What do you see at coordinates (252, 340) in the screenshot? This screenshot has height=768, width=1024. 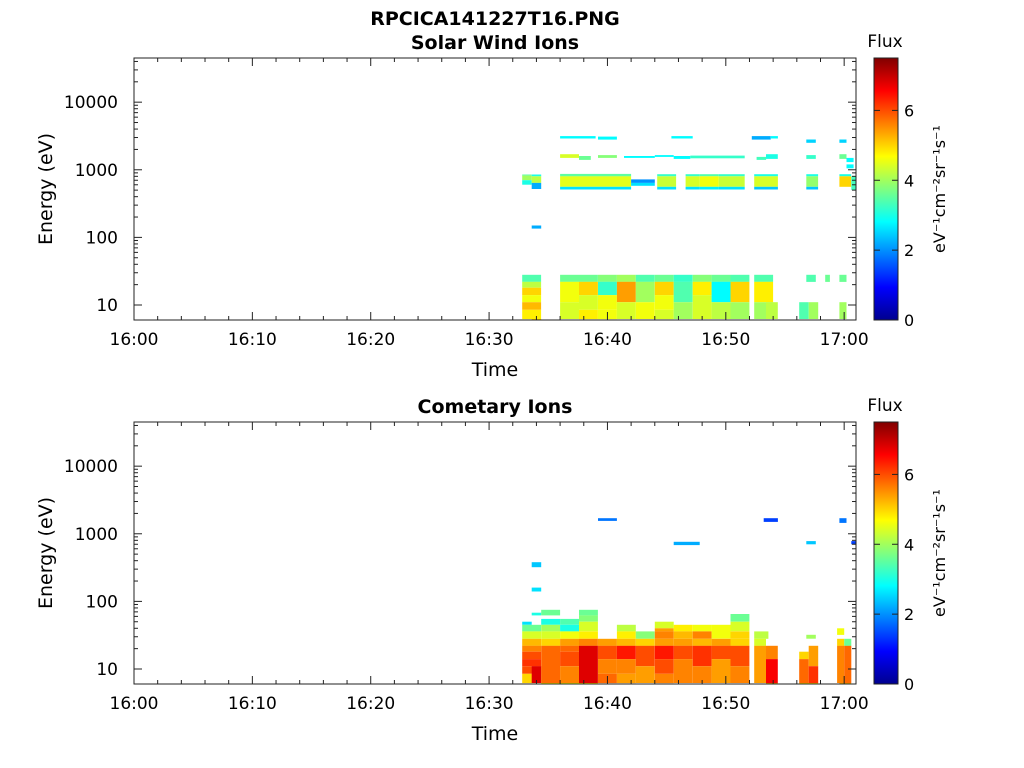 I see `x-tick-label: 16:10` at bounding box center [252, 340].